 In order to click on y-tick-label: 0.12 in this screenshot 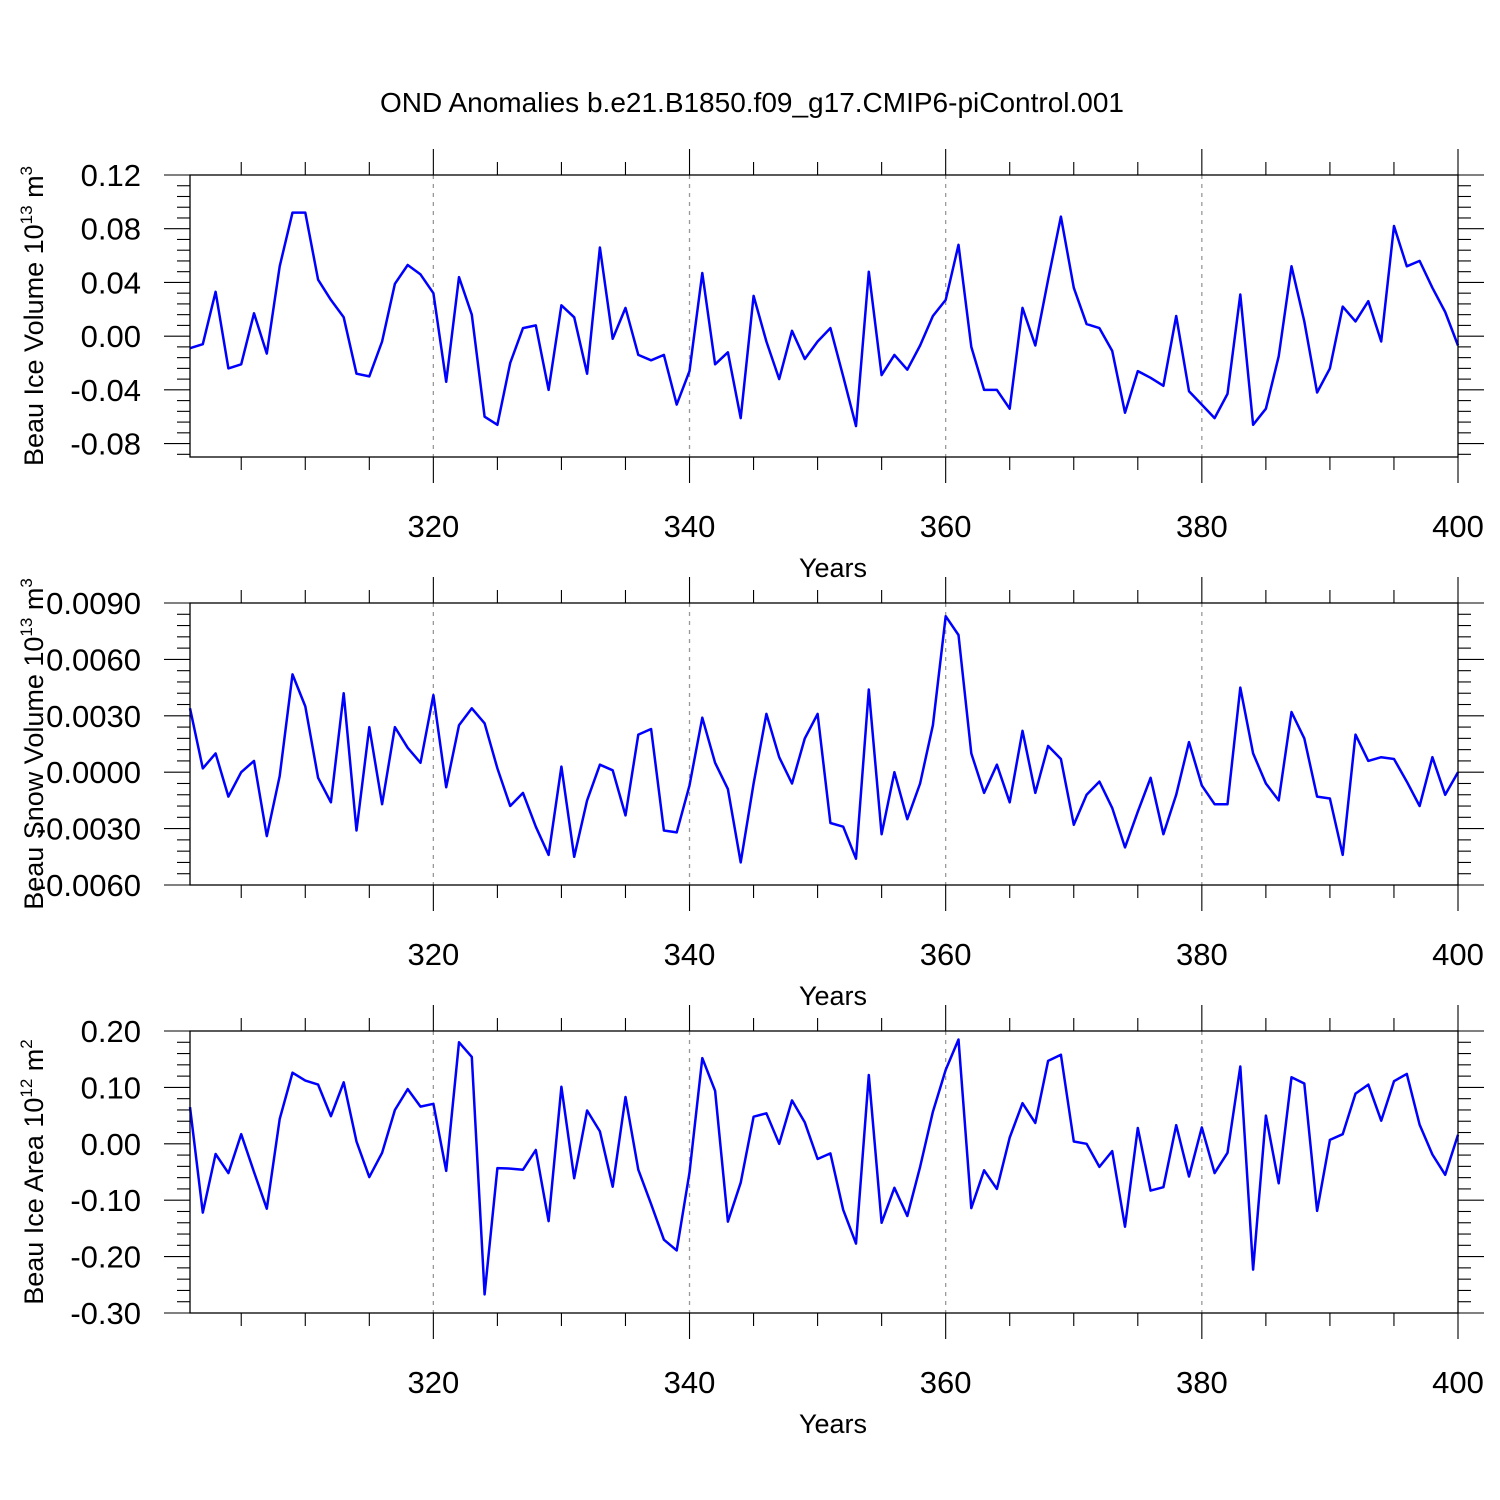, I will do `click(111, 175)`.